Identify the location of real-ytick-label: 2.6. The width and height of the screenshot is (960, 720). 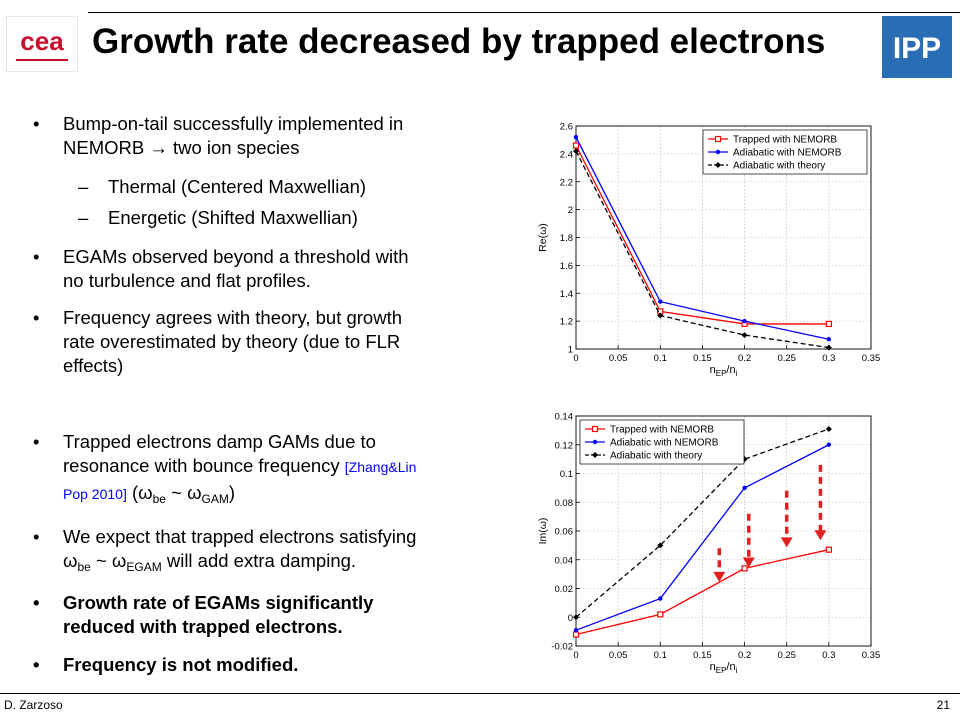
(566, 127).